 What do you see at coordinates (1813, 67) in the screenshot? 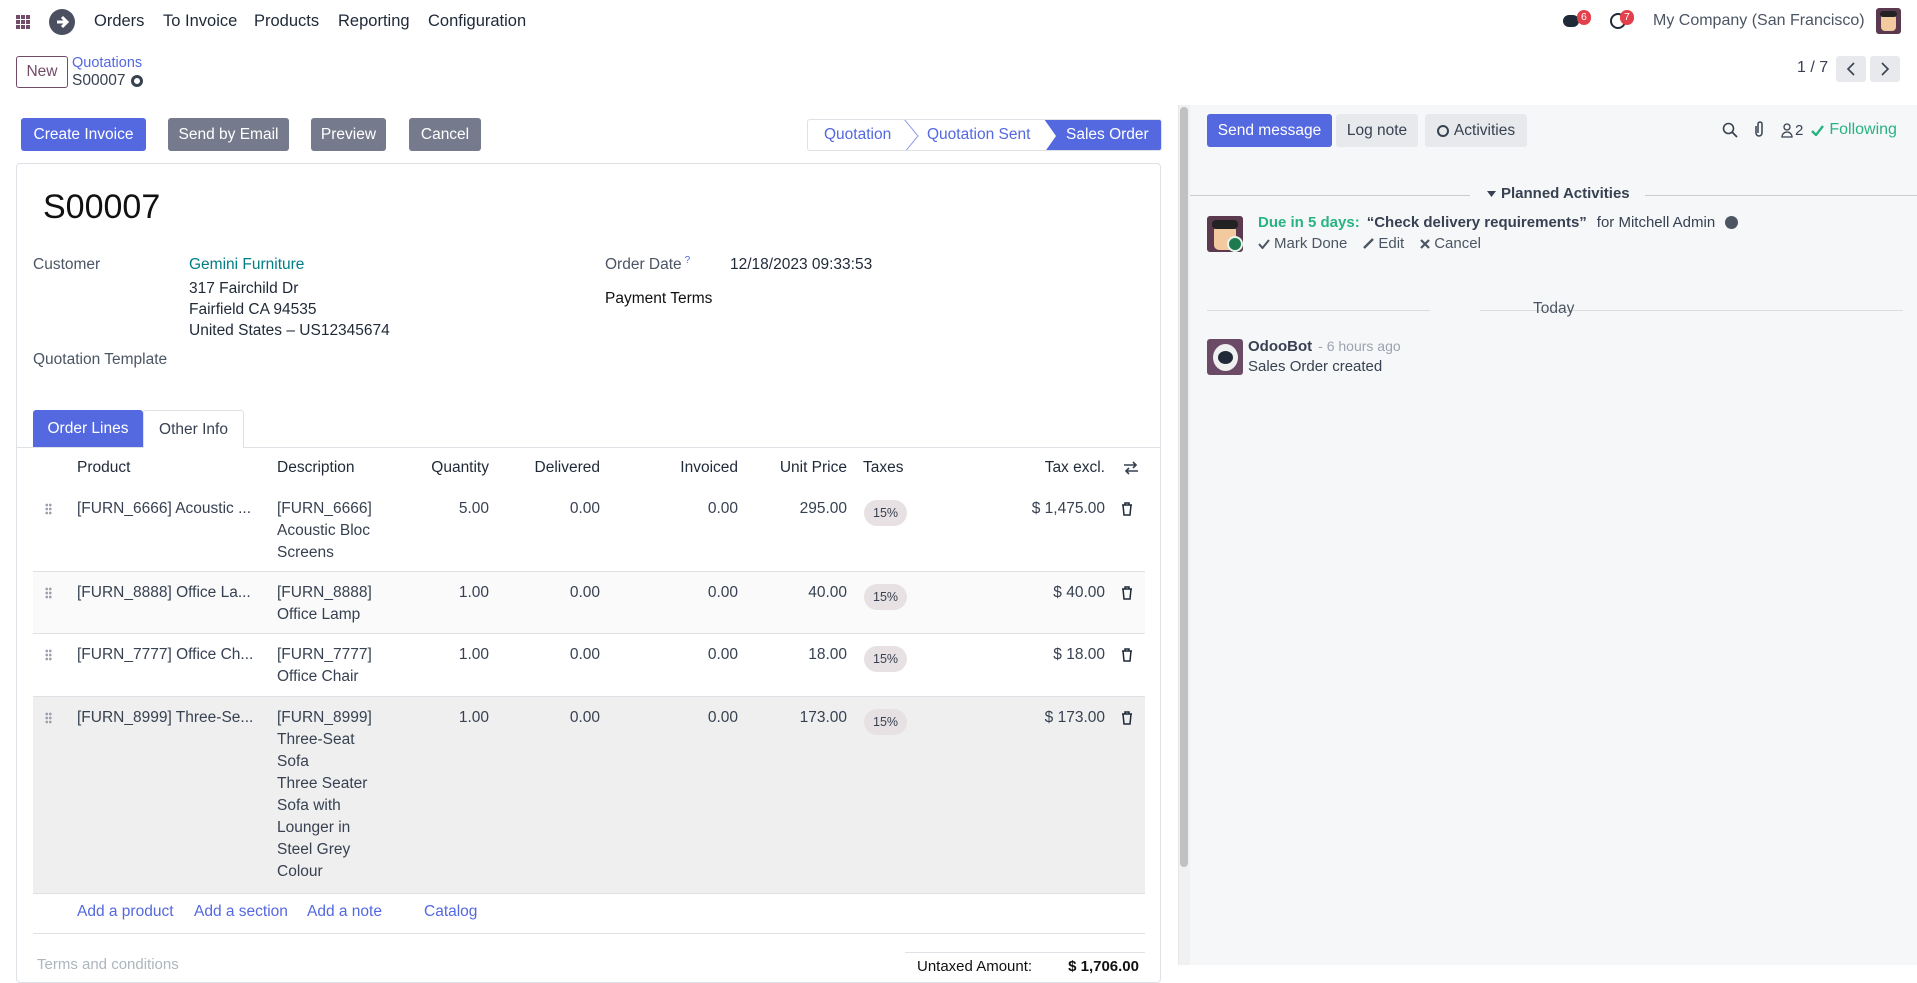
I see `pager-value: 1 / 7` at bounding box center [1813, 67].